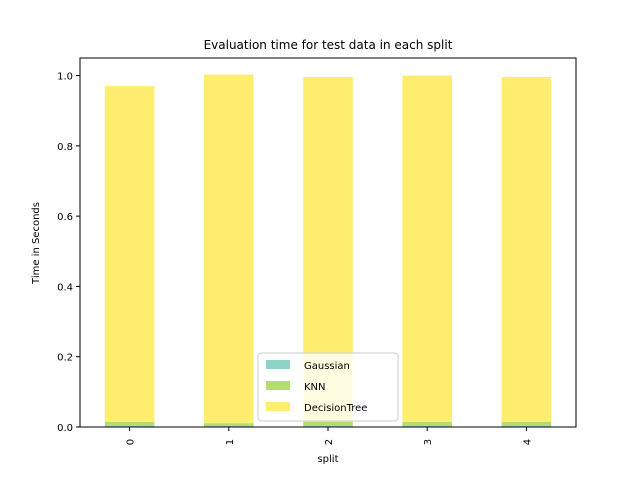  I want to click on x-tick-label-3: 3, so click(428, 442).